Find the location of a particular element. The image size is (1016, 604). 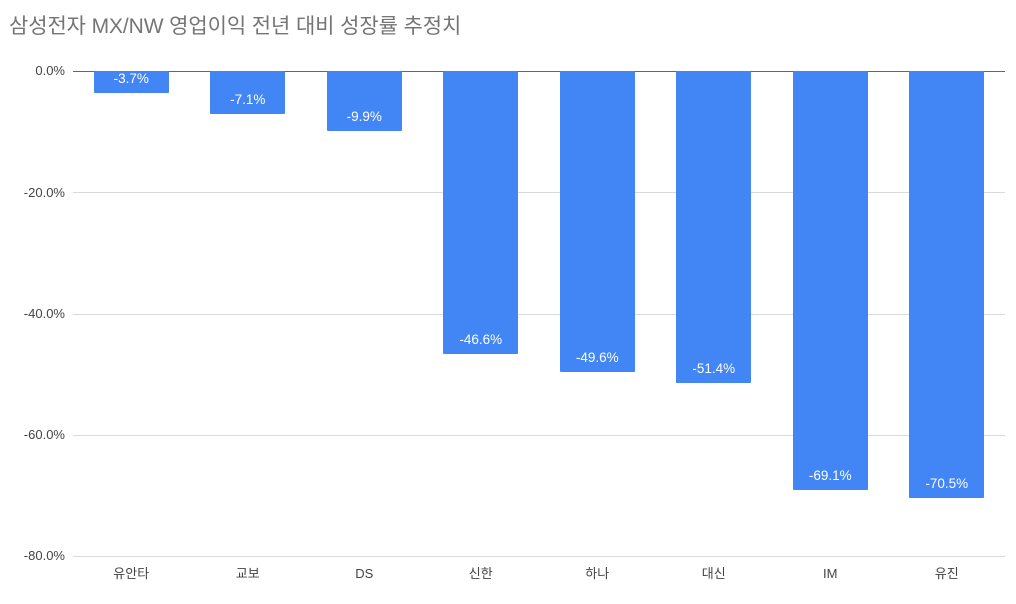

gridline-minus40 is located at coordinates (539, 314).